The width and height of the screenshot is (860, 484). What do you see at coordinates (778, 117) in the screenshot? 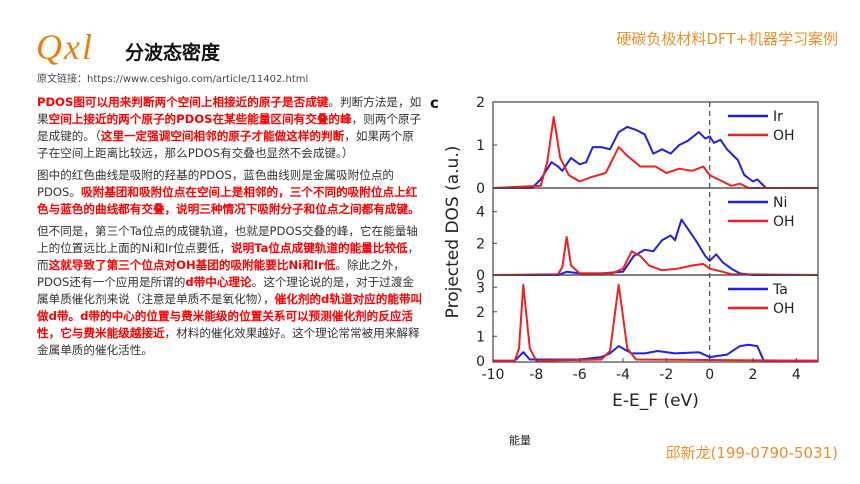
I see `legend-label: Ir` at bounding box center [778, 117].